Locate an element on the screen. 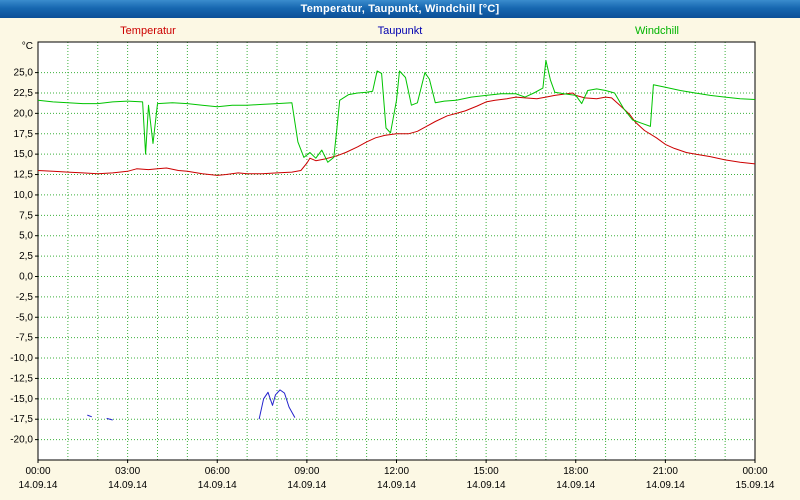  svg-text: 7,5 is located at coordinates (26, 215).